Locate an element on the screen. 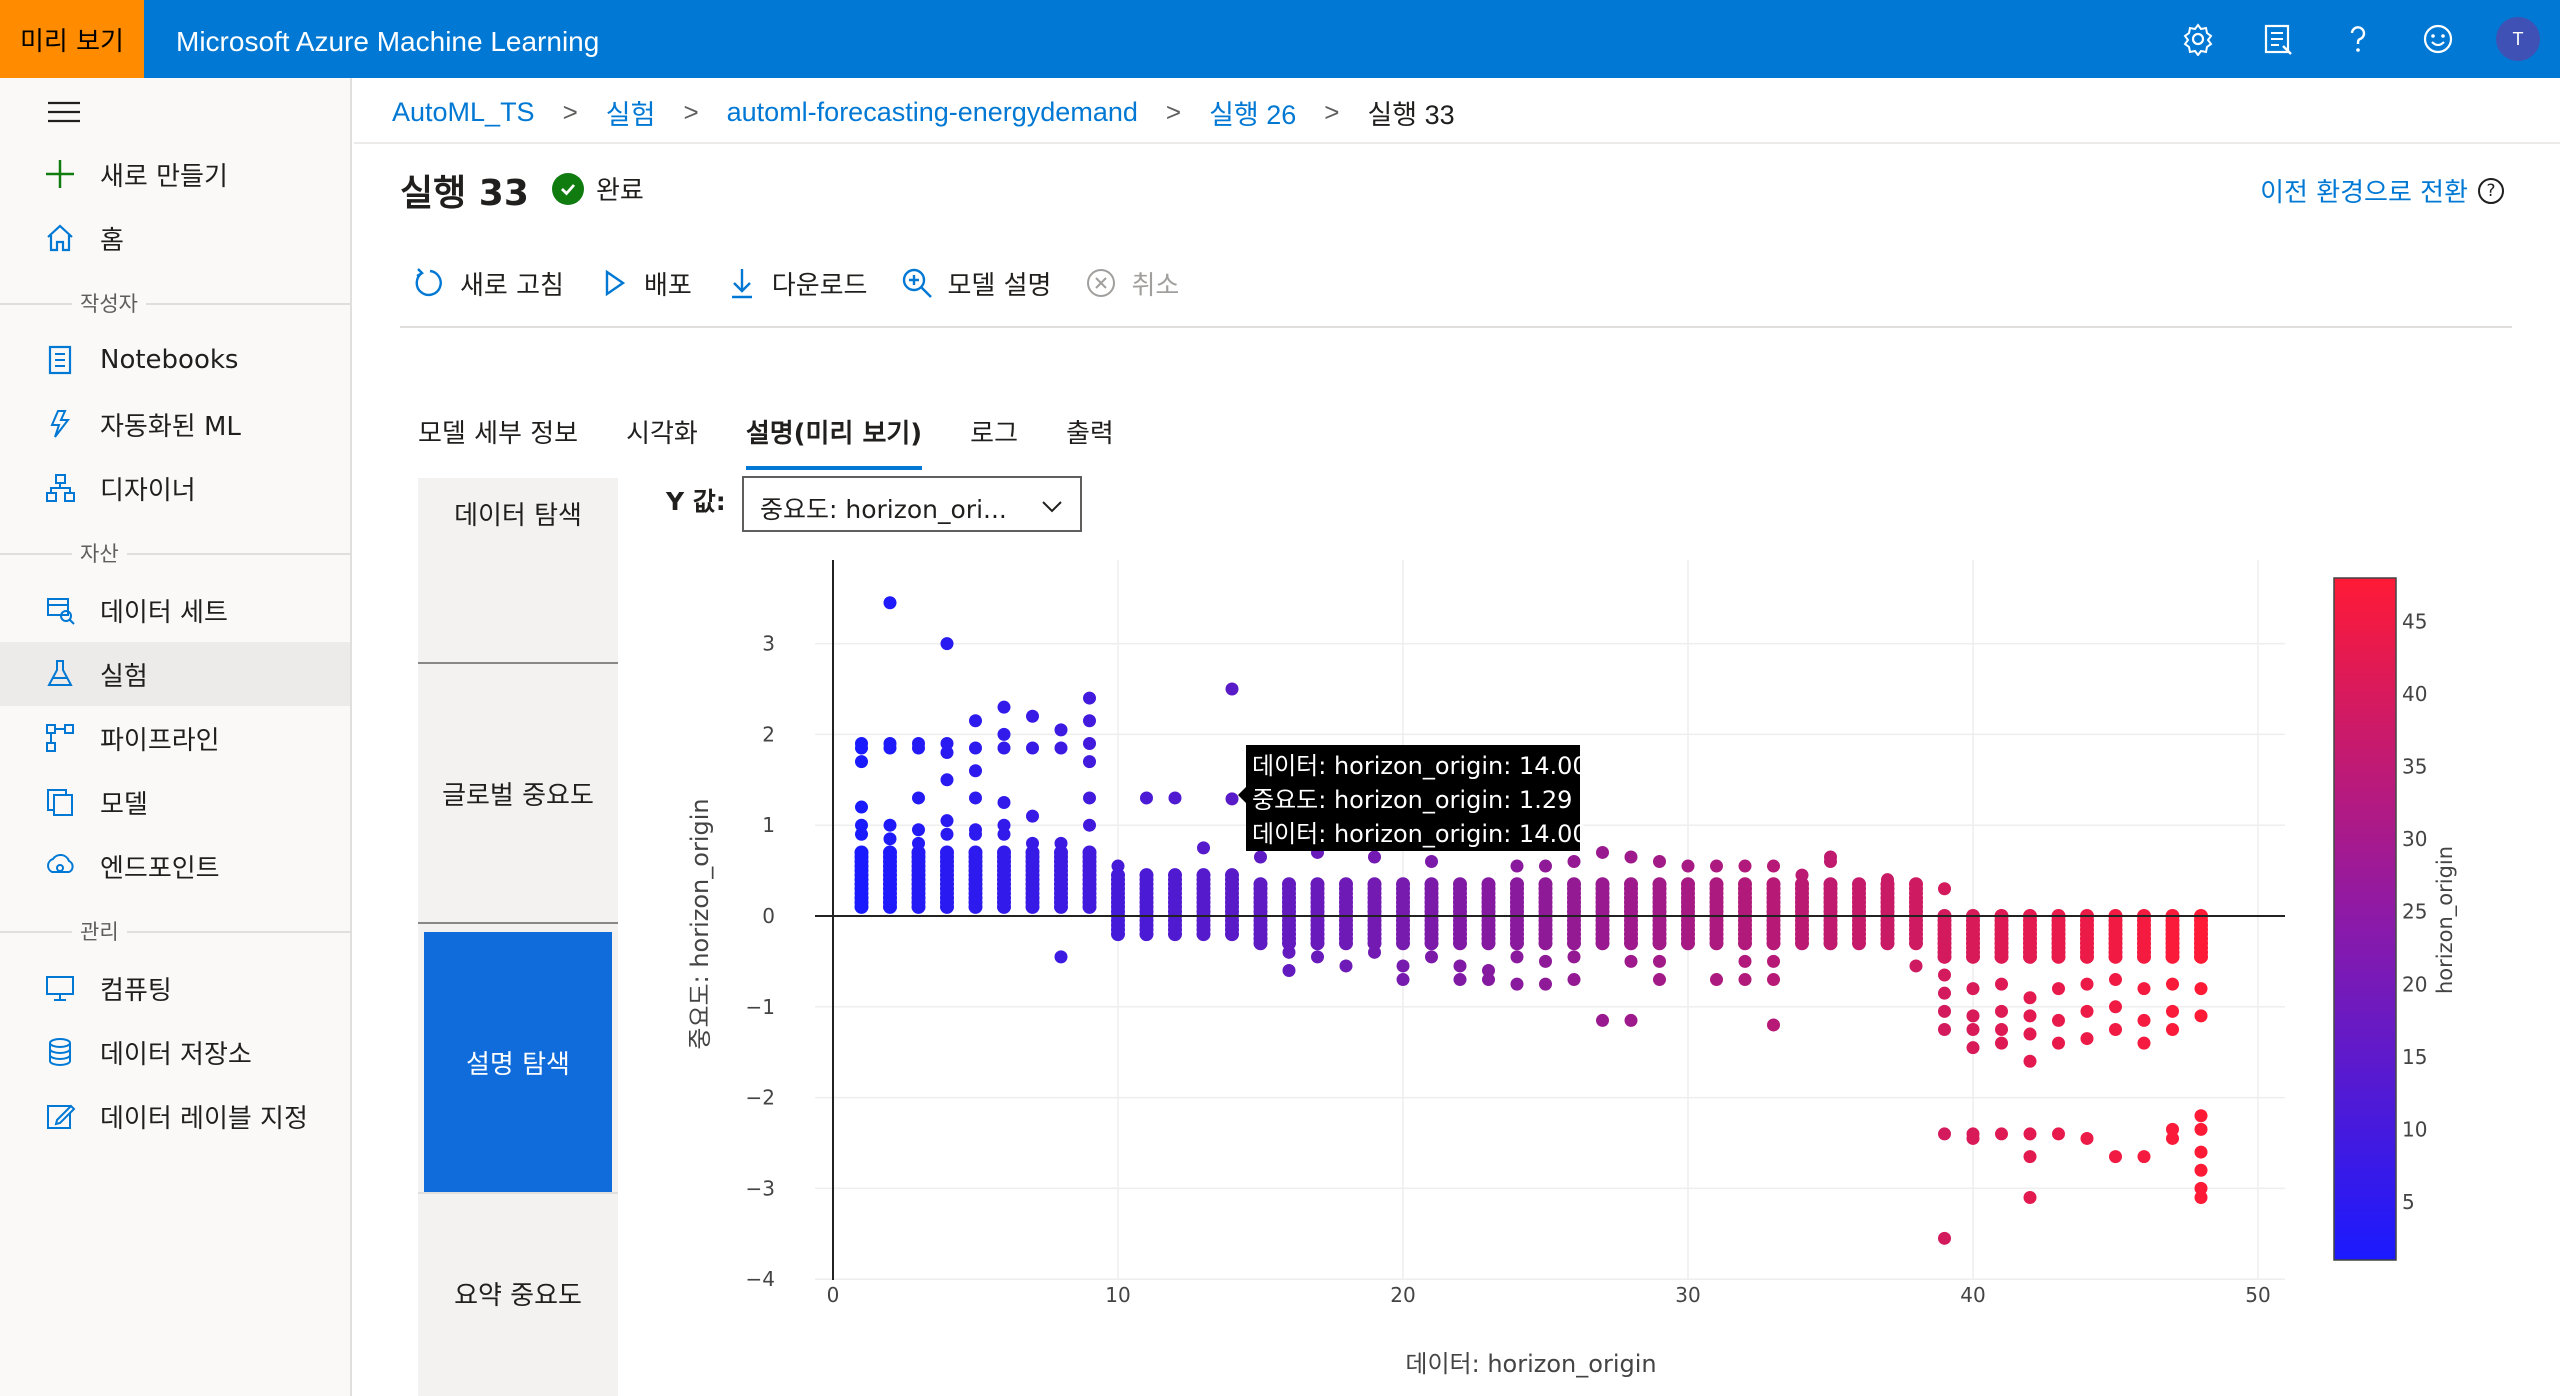 This screenshot has width=2560, height=1396. settings-gear-icon is located at coordinates (2198, 39).